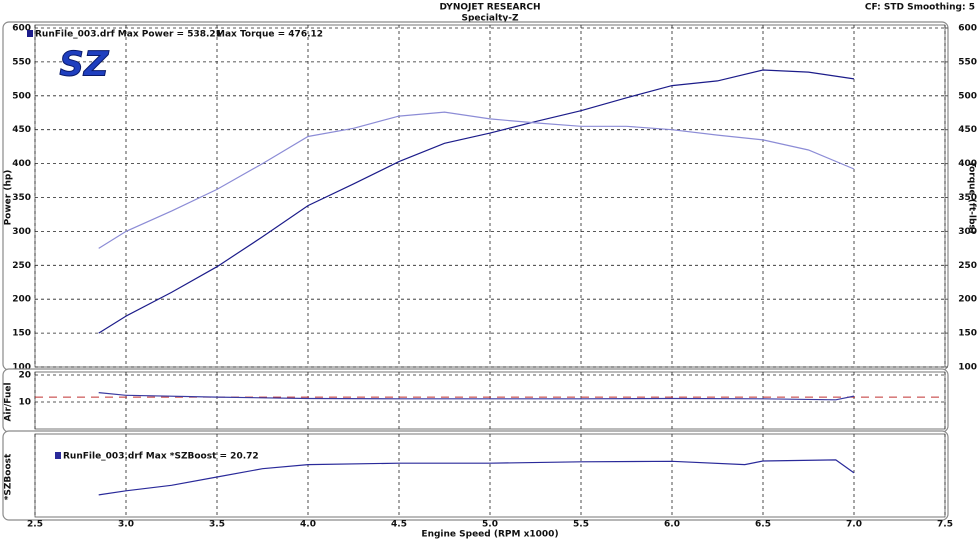  I want to click on y-tick-label: 500, so click(21, 96).